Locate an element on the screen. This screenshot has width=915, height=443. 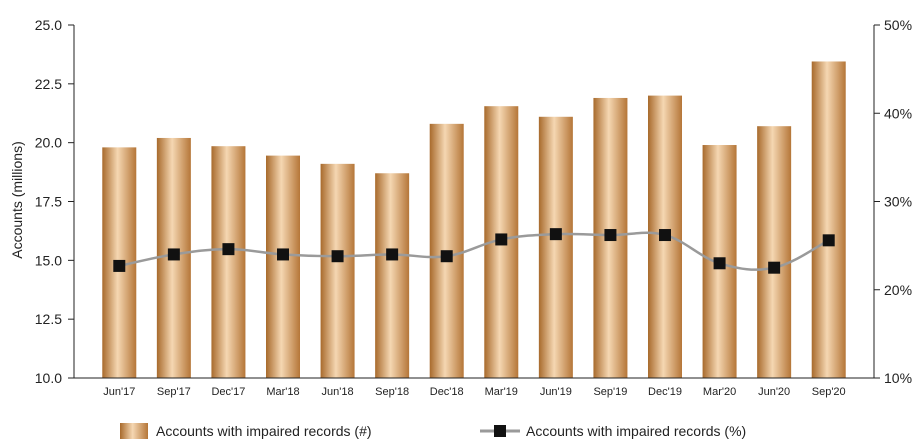
legend-line-marker is located at coordinates (500, 431).